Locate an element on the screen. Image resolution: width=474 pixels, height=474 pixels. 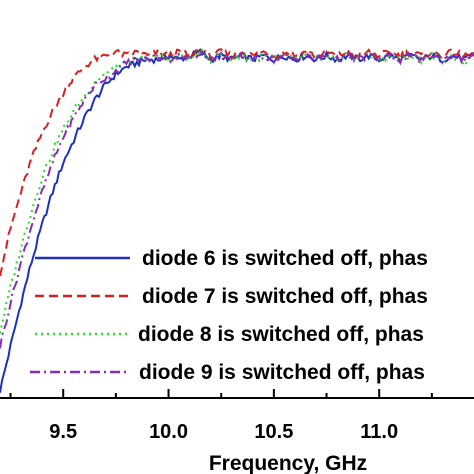
legend-label-7: diode 7 is switched off, phas is located at coordinates (285, 296).